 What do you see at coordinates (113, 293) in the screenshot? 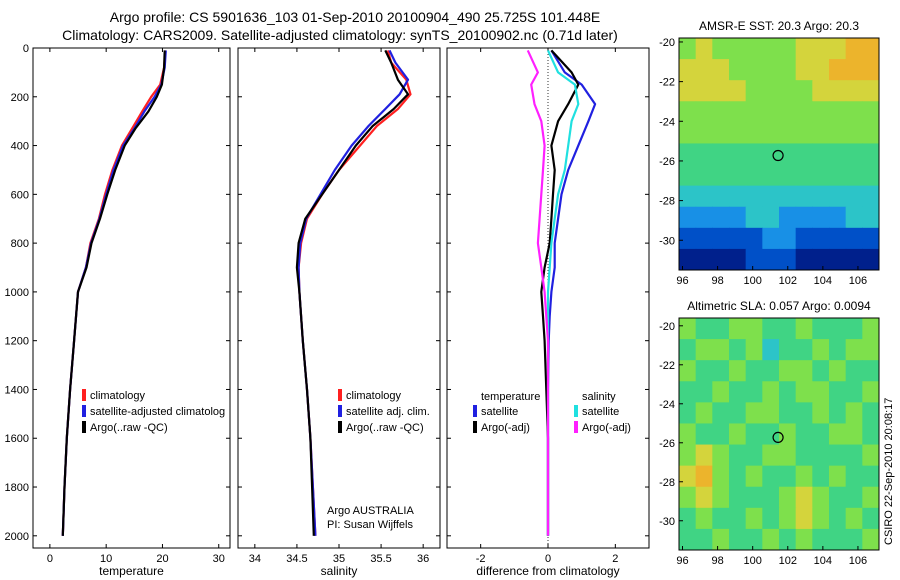
I see `series-line-argo-raw-qc-` at bounding box center [113, 293].